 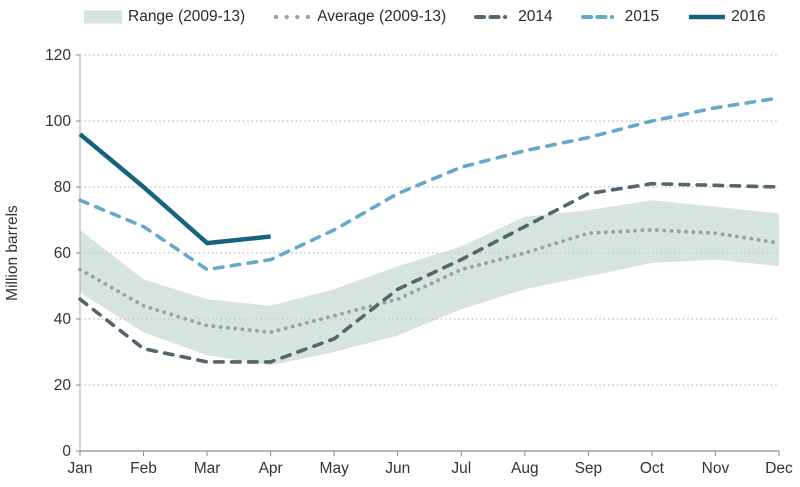 I want to click on x-tick-label: Jun, so click(x=397, y=468).